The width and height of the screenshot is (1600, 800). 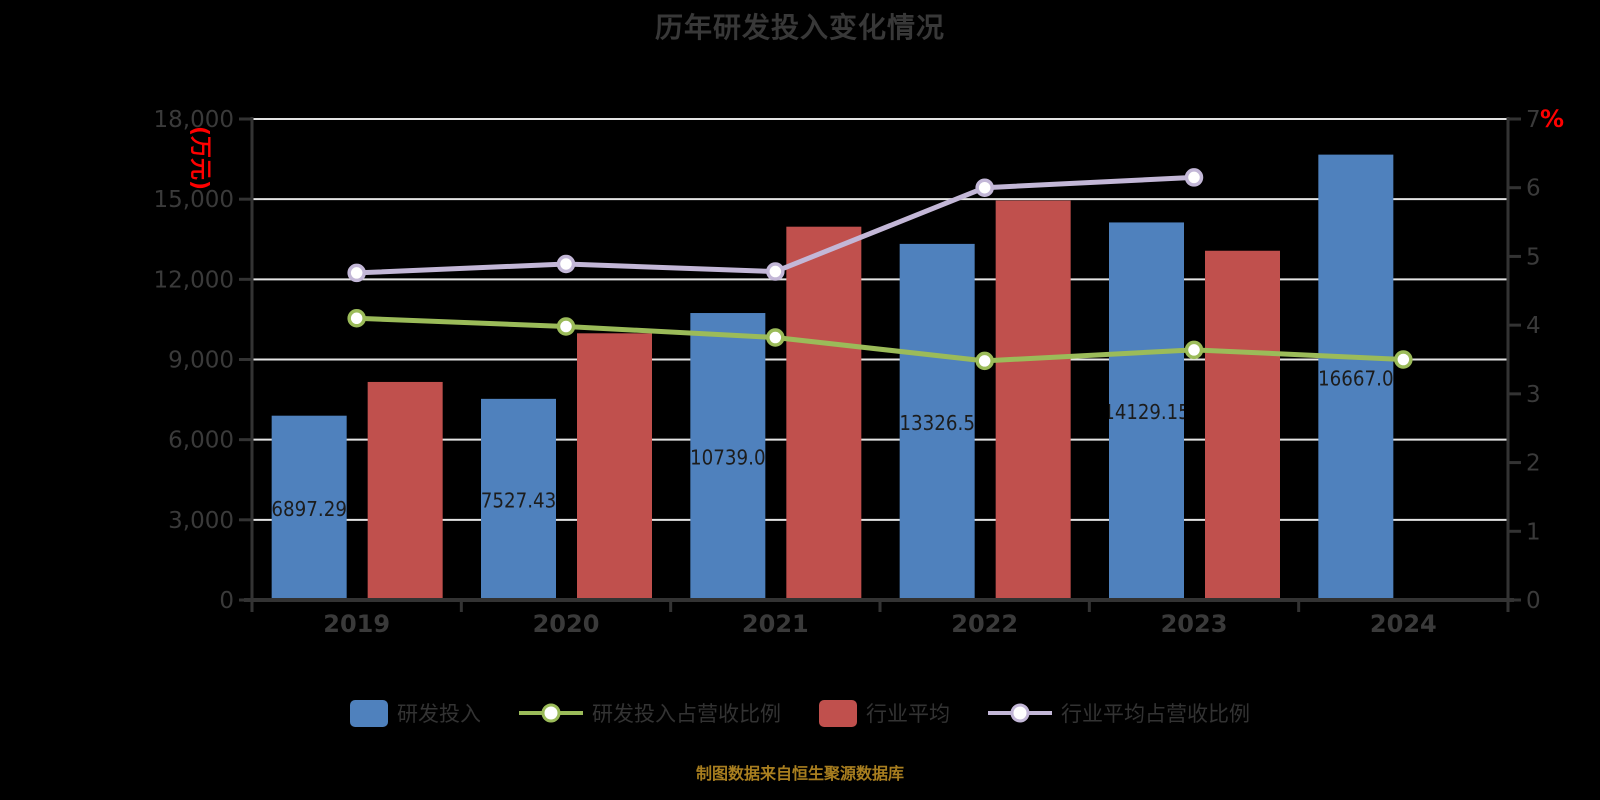 I want to click on legend-item-2: 行业平均, so click(x=884, y=713).